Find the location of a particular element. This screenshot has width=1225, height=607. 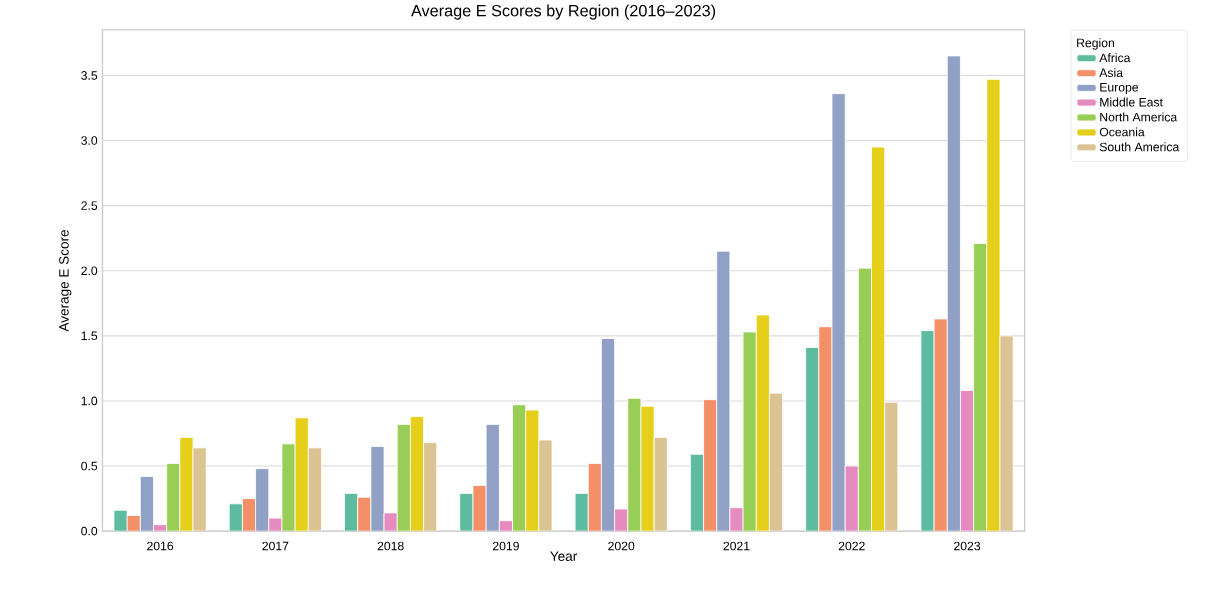

y-axis-title: Average E Score is located at coordinates (65, 281).